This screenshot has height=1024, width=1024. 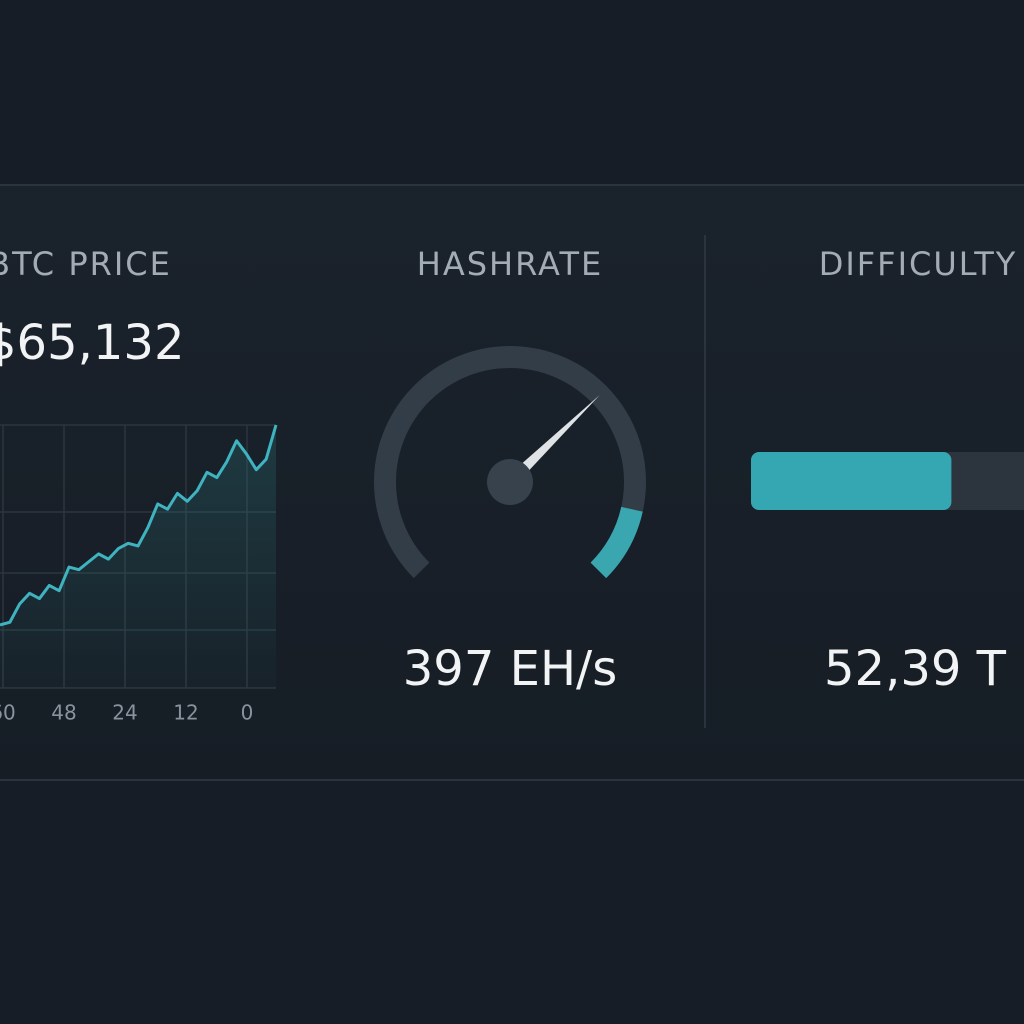 I want to click on price-line, so click(x=139, y=525).